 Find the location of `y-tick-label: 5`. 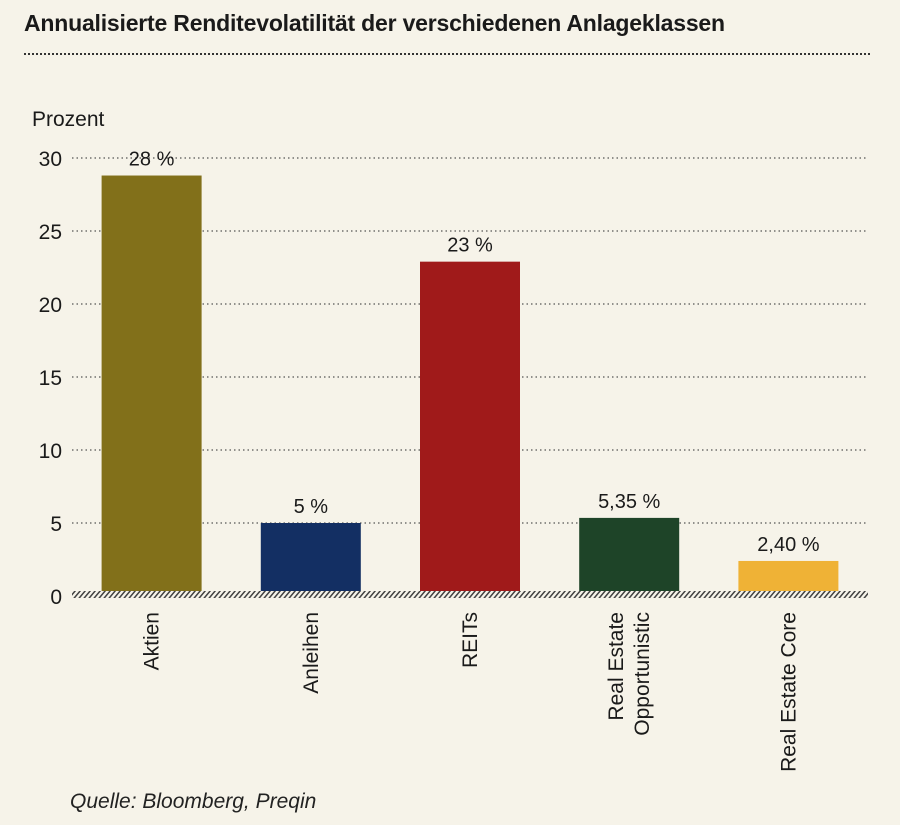

y-tick-label: 5 is located at coordinates (56, 524).